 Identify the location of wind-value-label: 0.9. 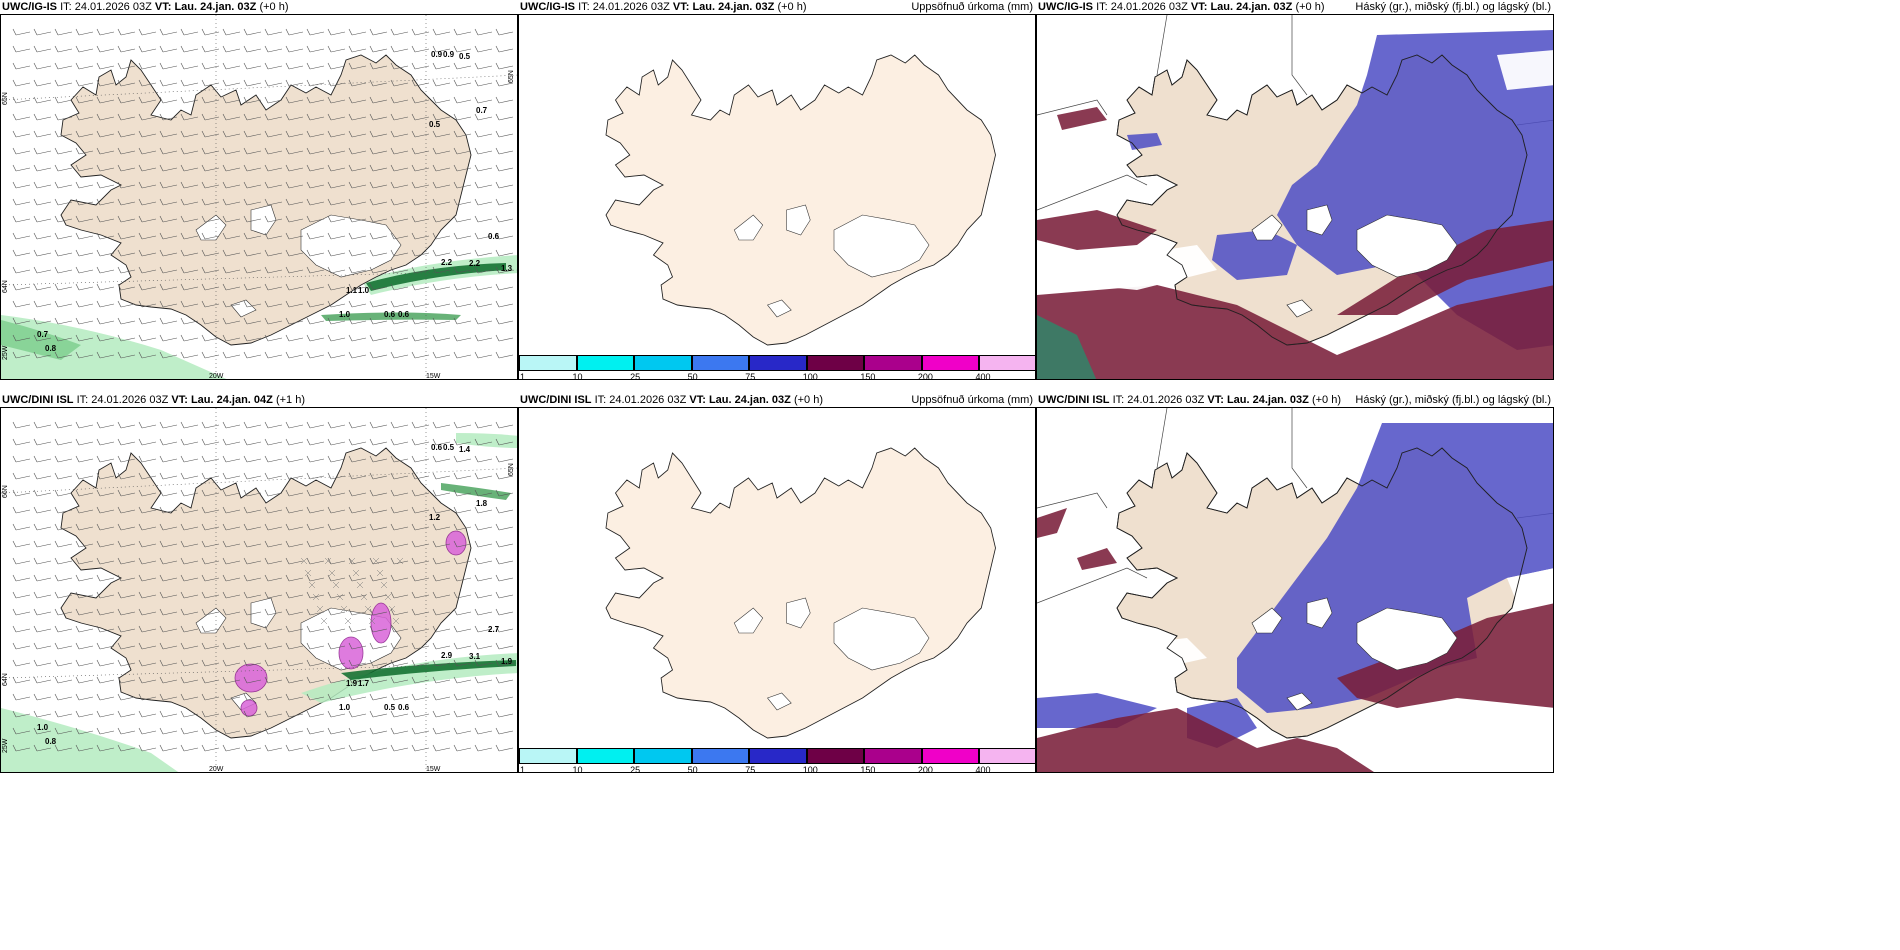
(437, 54).